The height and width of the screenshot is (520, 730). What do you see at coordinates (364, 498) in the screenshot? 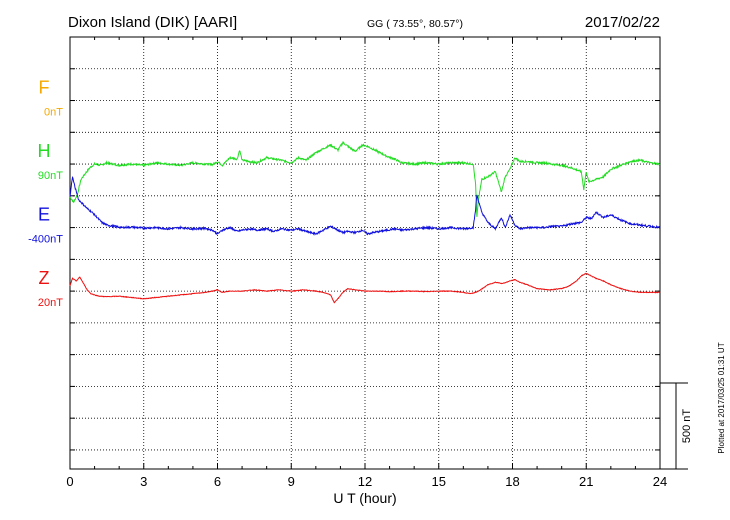
I see `x-axis-label: U T (hour)` at bounding box center [364, 498].